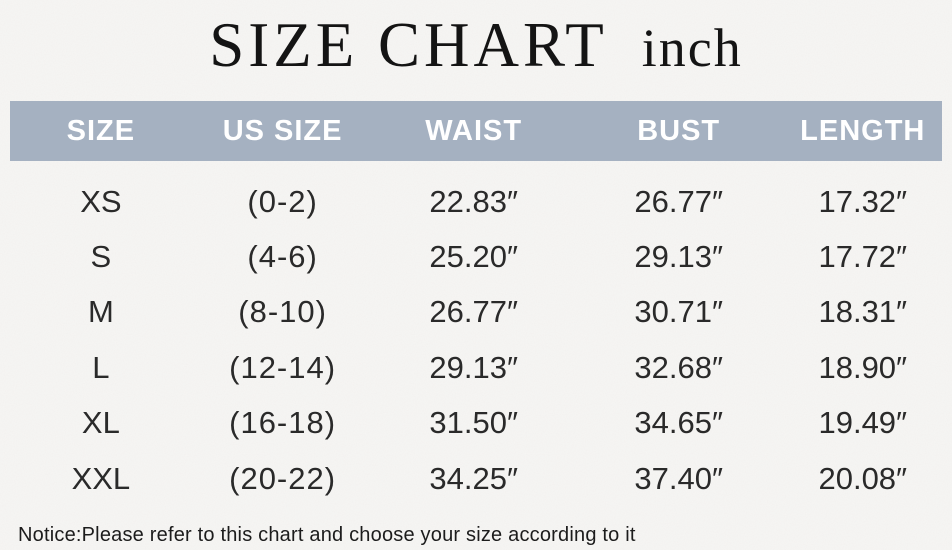 Image resolution: width=952 pixels, height=550 pixels. I want to click on length-cell: 17.72″, so click(863, 257).